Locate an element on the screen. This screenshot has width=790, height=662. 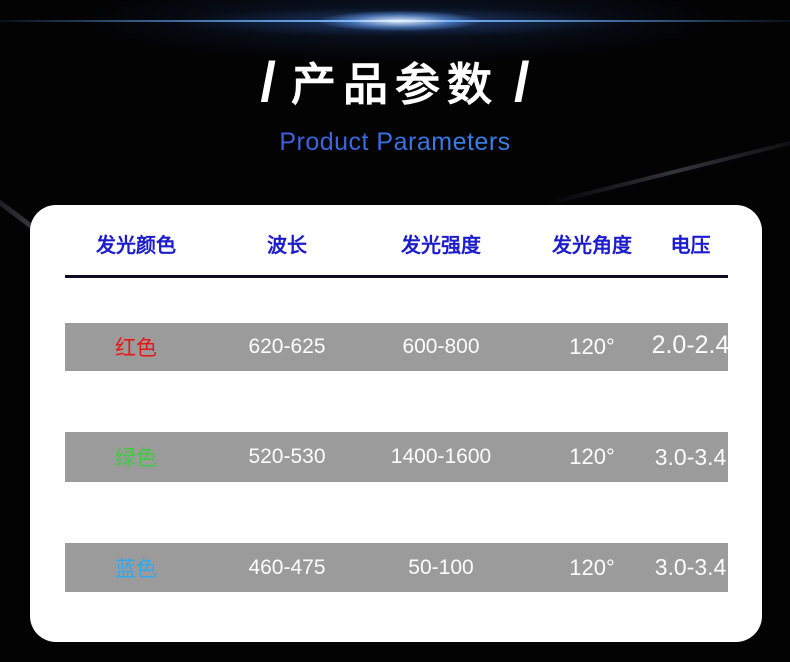
cell-voltage: 2.0-2.4 is located at coordinates (690, 344).